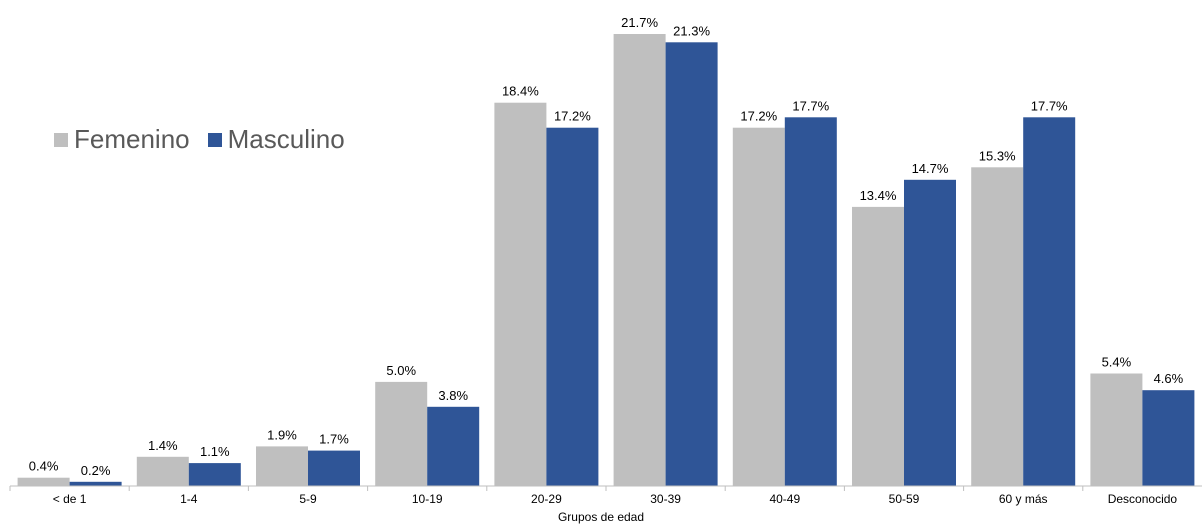  Describe the element at coordinates (282, 434) in the screenshot. I see `data-label-femenino-2: 1.9%` at that location.